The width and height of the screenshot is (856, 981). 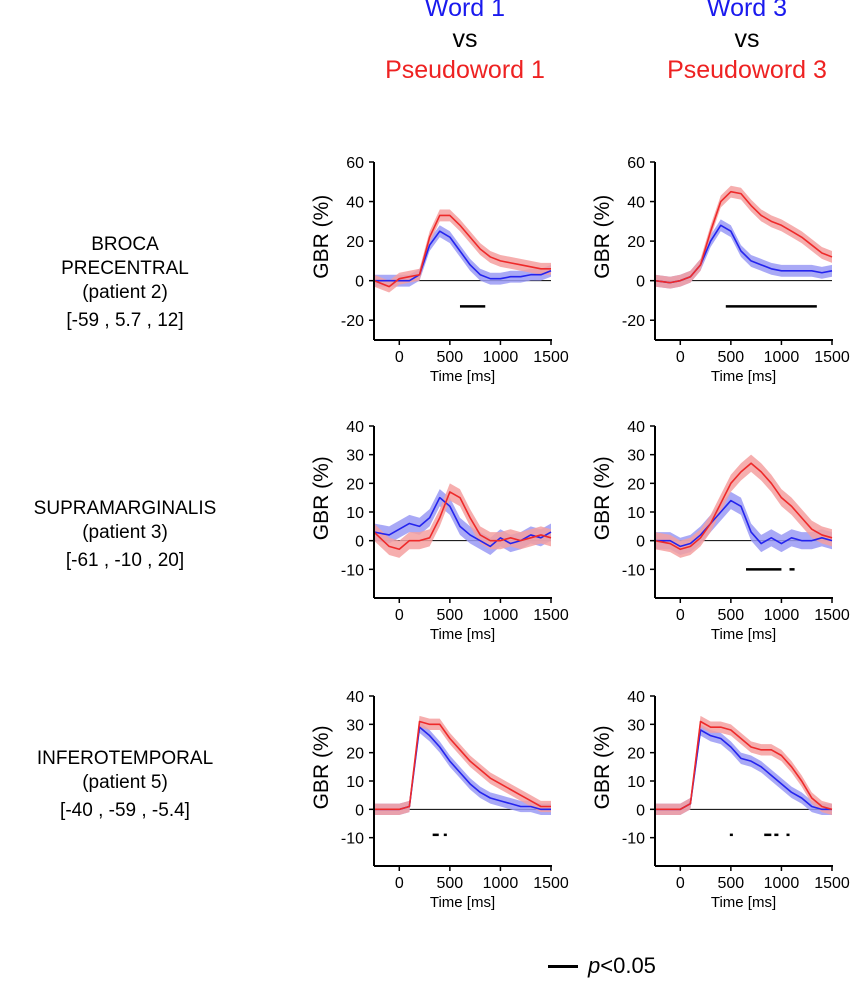 I want to click on row-coords: [-40 , -59 , -5.4], so click(x=125, y=810).